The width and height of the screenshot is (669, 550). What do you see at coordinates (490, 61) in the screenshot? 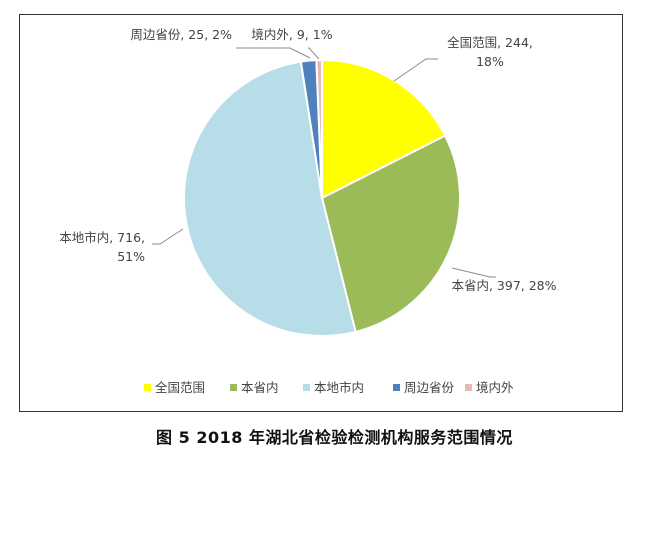
I see `slice-label-0-line-1: 18%` at bounding box center [490, 61].